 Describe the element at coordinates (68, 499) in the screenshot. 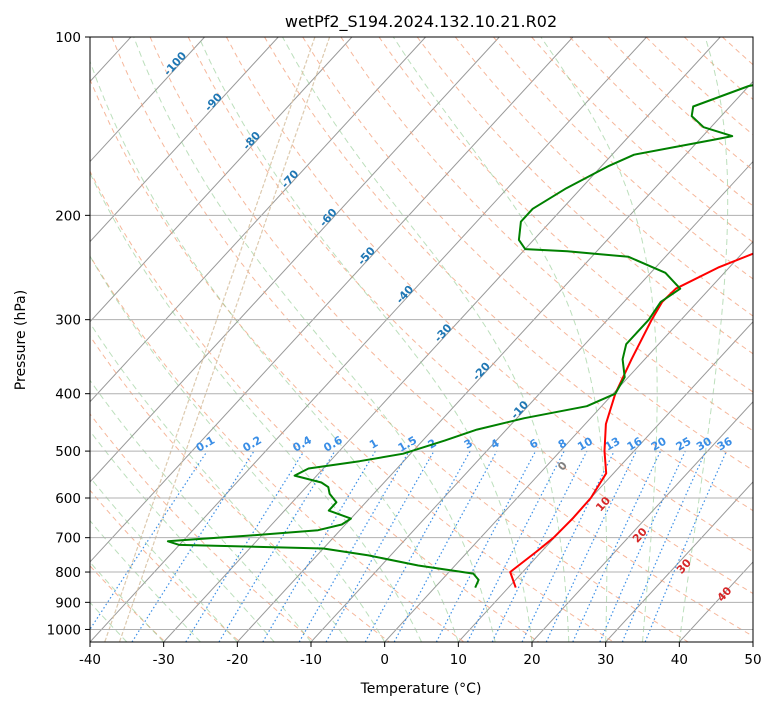

I see `y-tick-label: 600` at that location.